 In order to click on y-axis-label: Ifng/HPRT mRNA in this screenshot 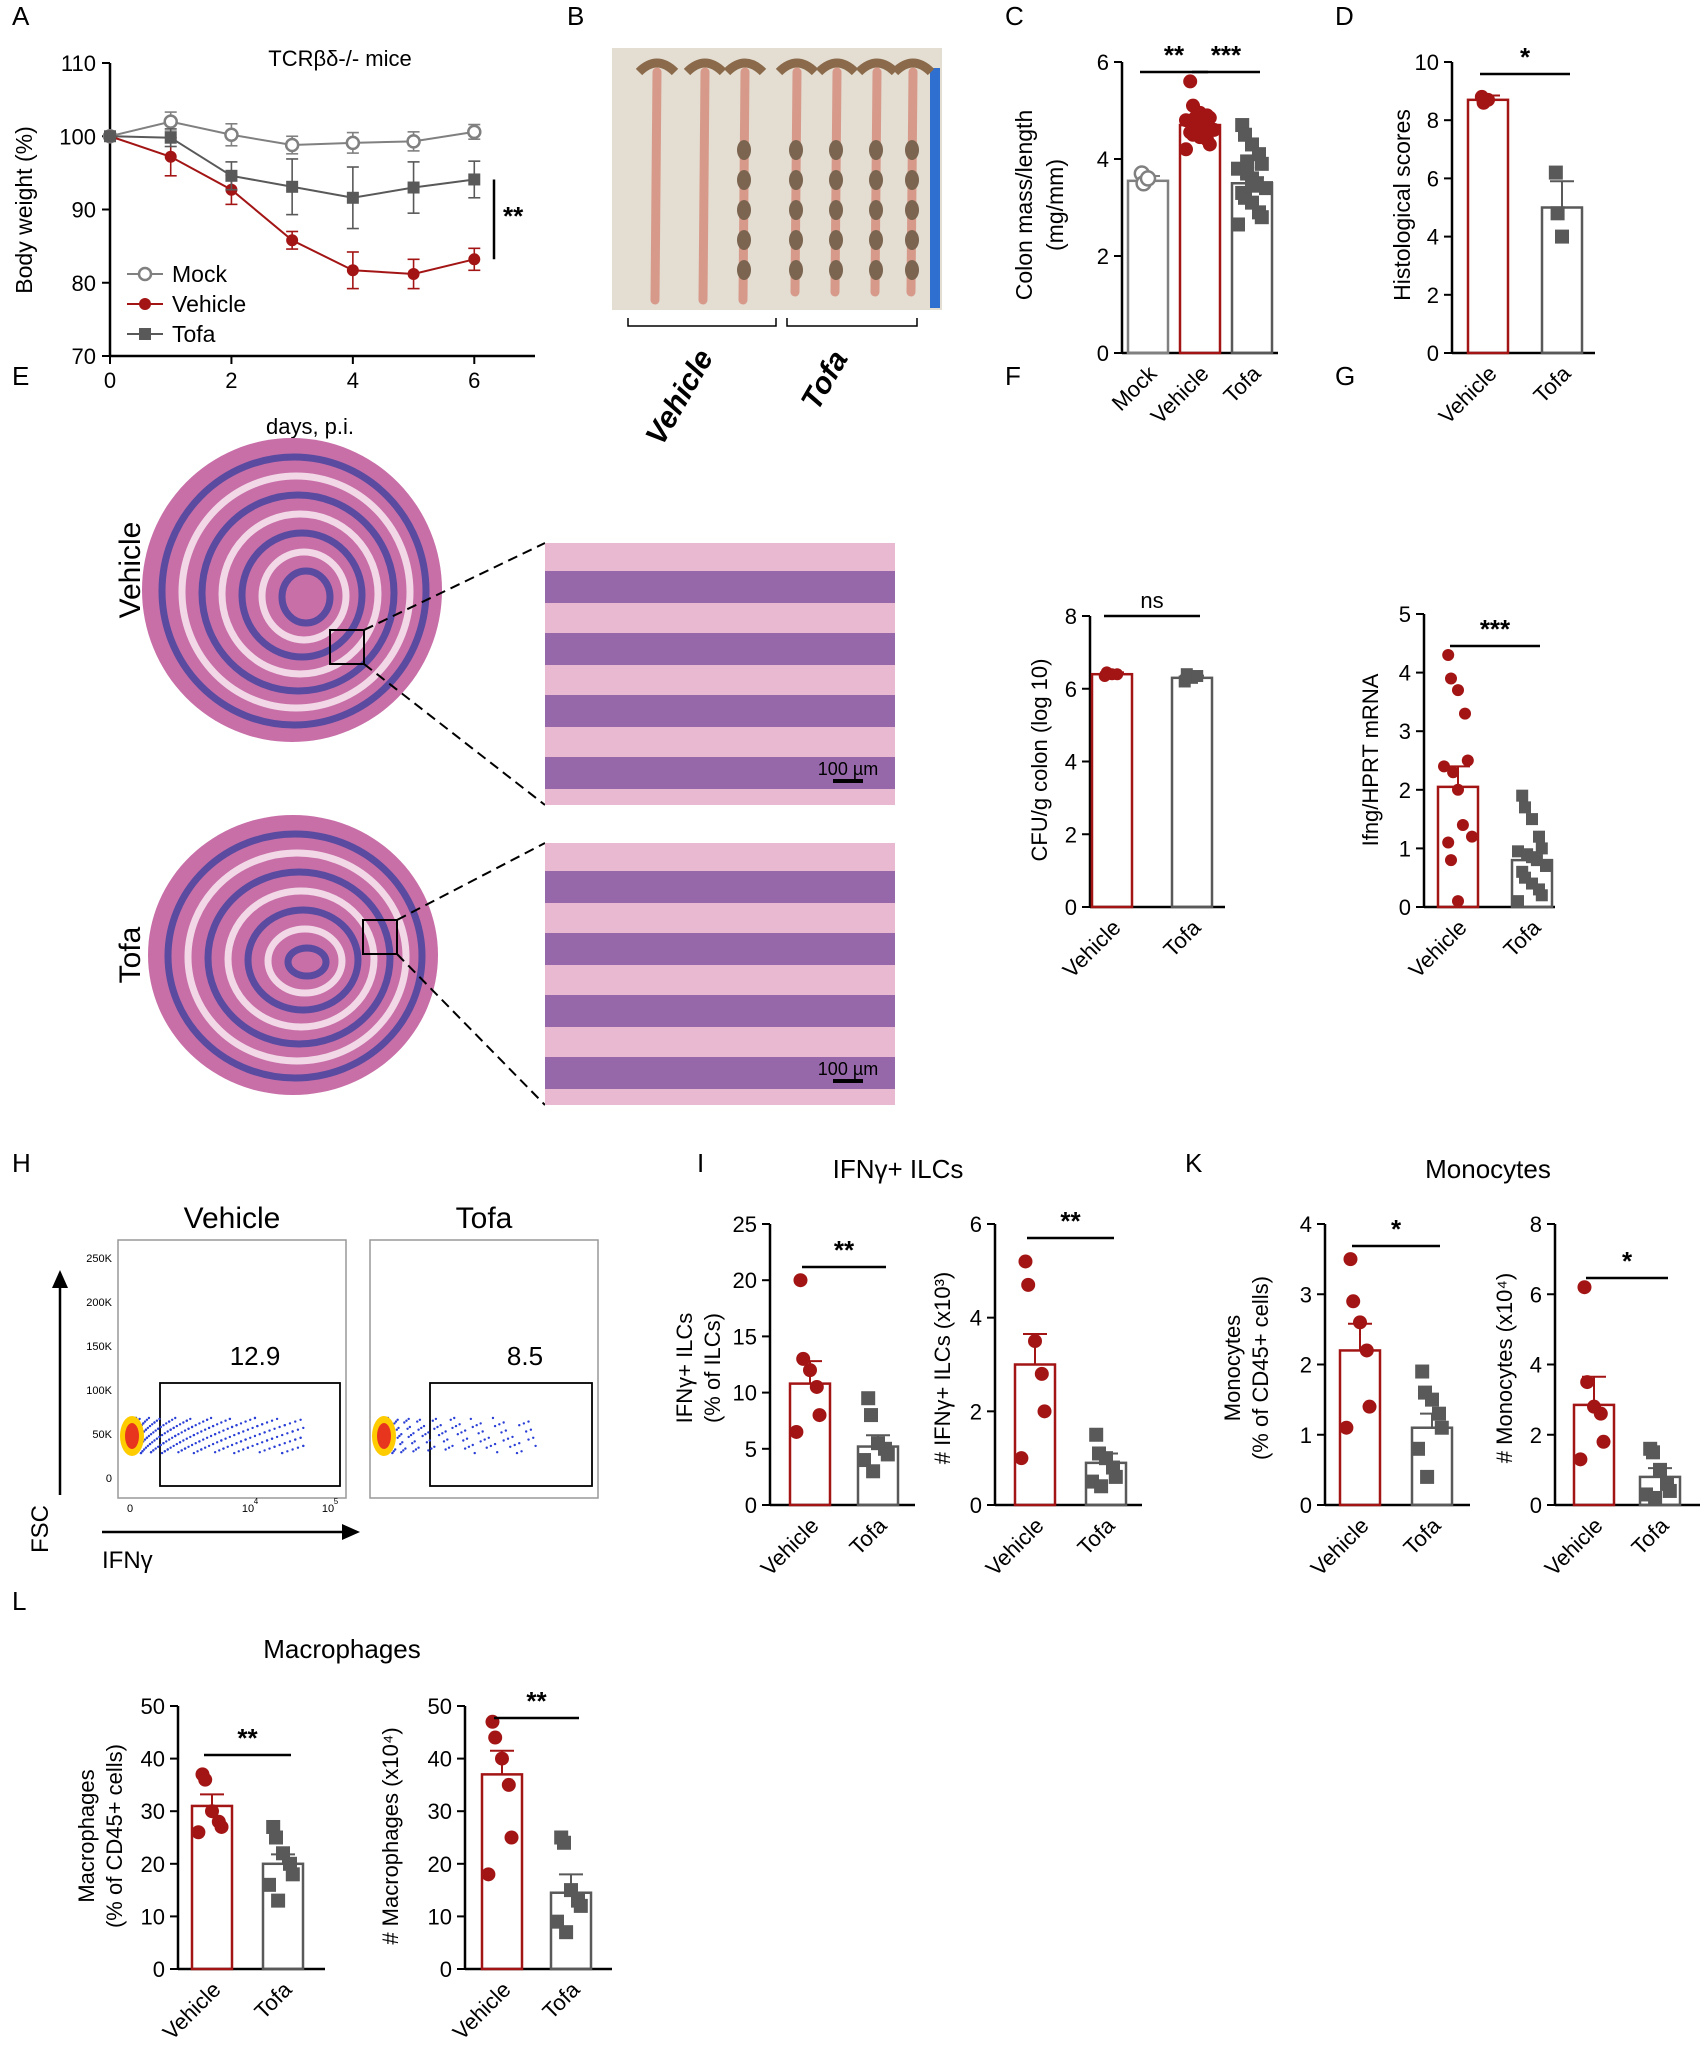, I will do `click(1370, 759)`.